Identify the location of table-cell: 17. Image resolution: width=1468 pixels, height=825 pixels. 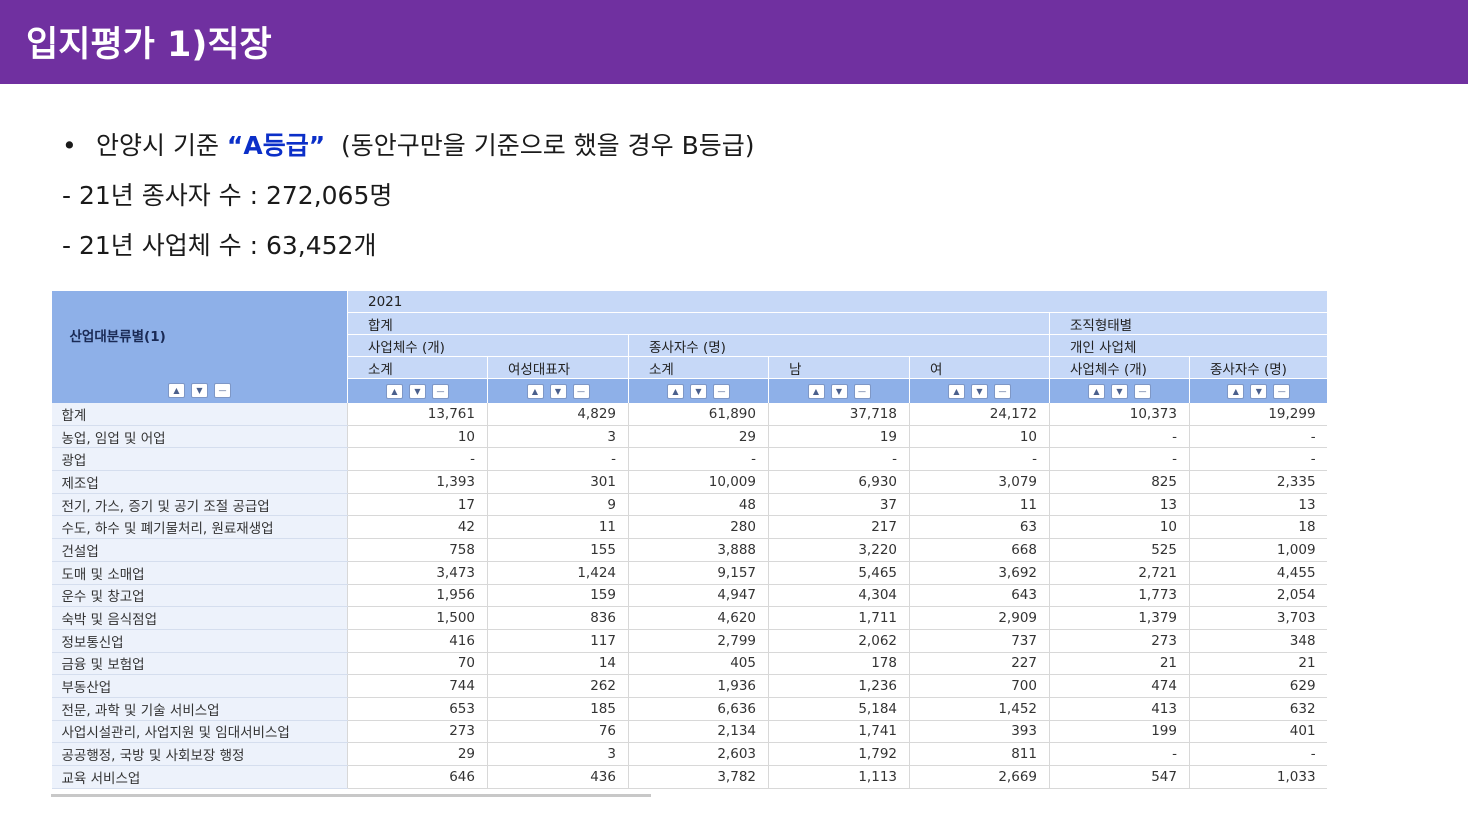
(417, 505).